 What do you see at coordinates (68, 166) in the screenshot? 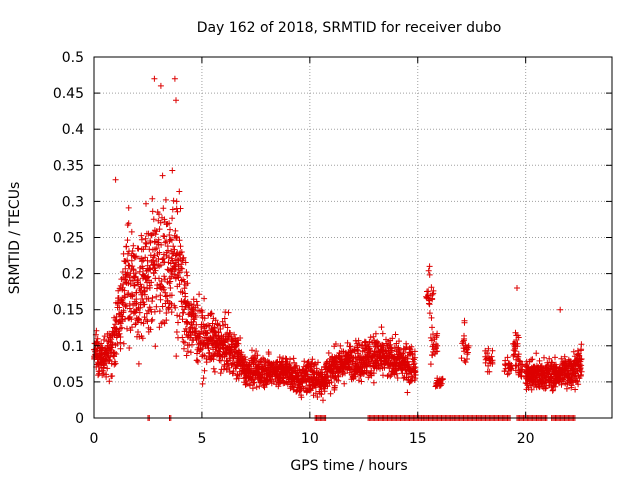
I see `y-tick-label: 0.35` at bounding box center [68, 166].